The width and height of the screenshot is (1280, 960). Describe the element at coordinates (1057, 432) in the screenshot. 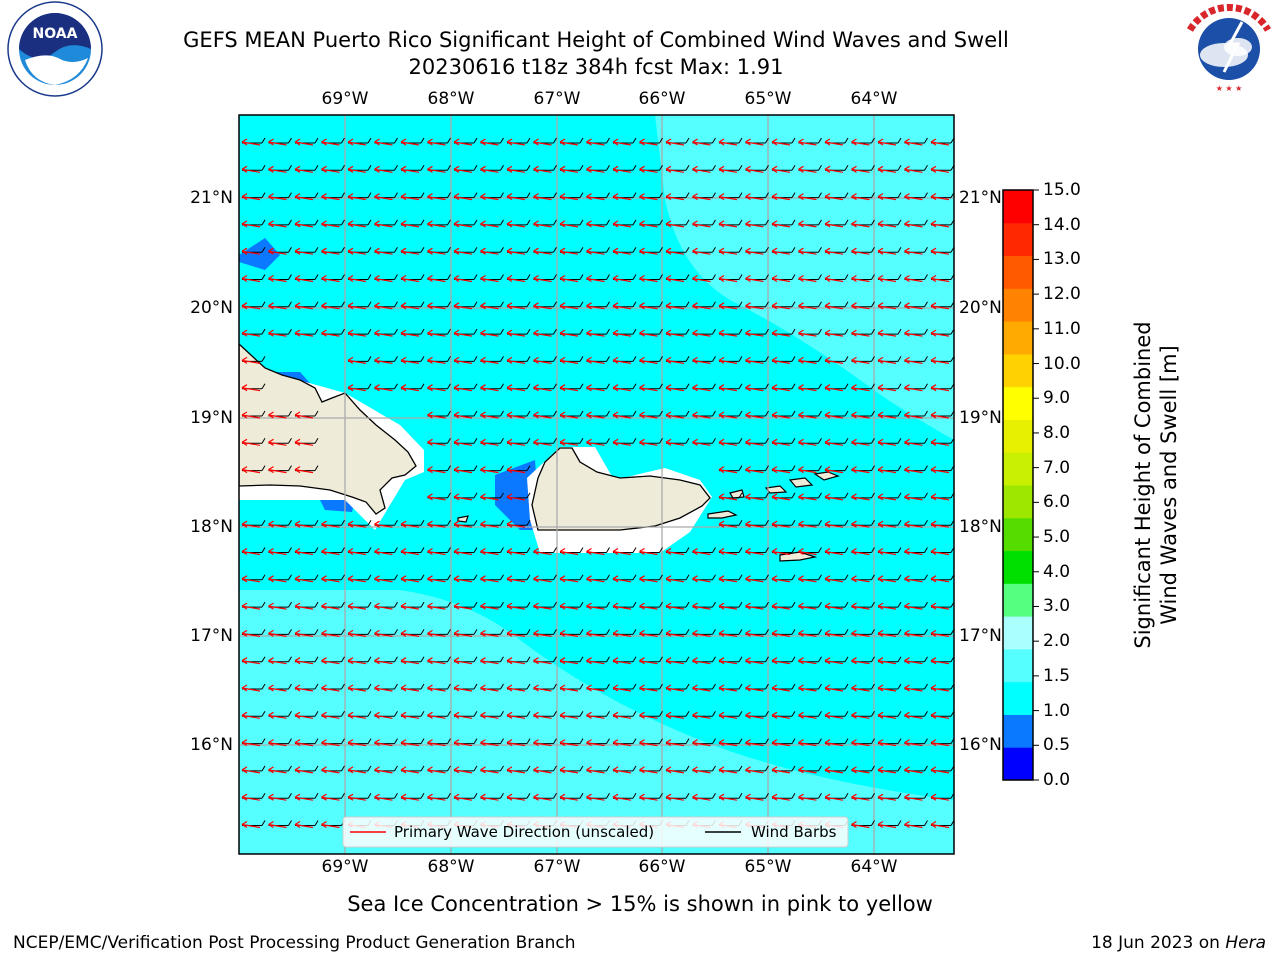

I see `colorbar-label: 8.0` at that location.